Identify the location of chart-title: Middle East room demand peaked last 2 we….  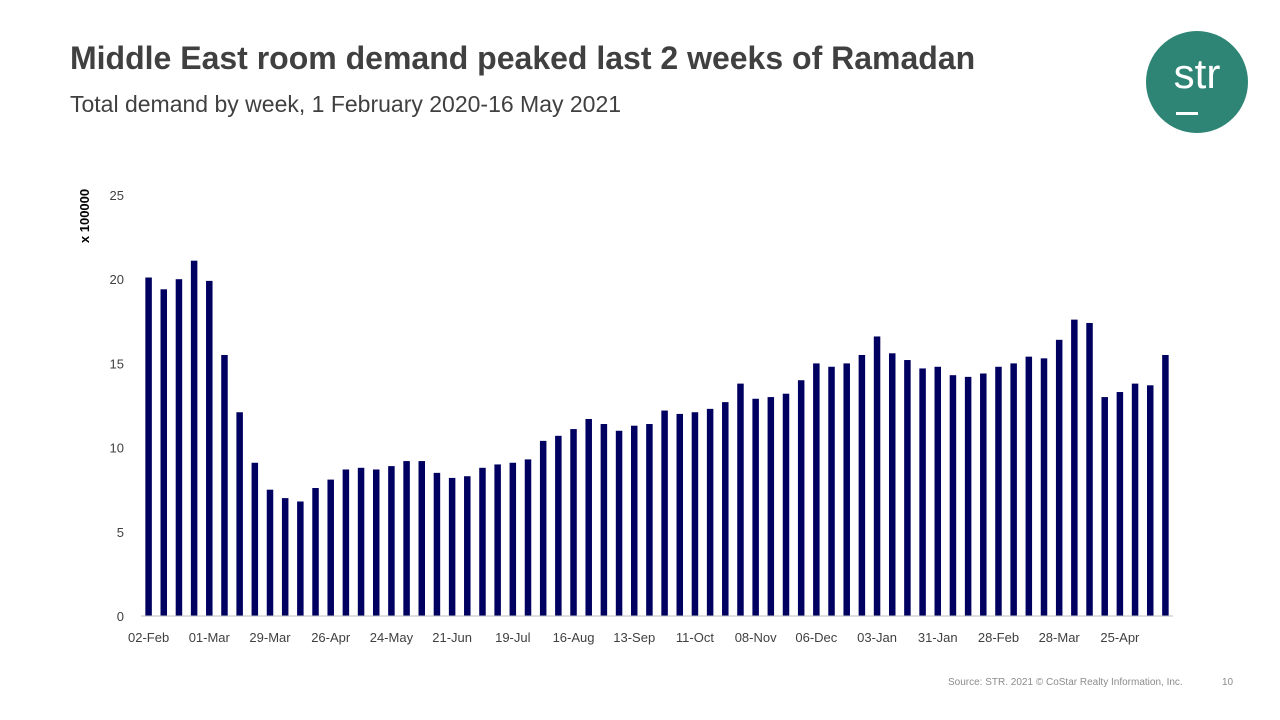
(523, 58).